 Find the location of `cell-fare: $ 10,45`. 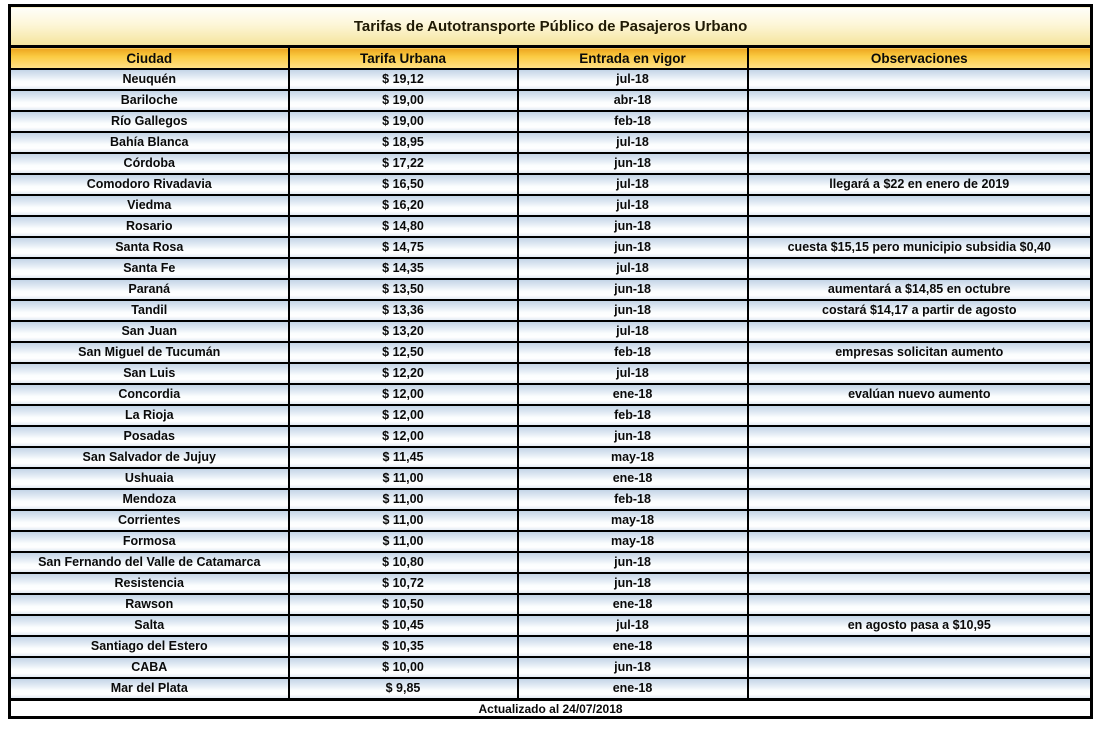

cell-fare: $ 10,45 is located at coordinates (403, 625).